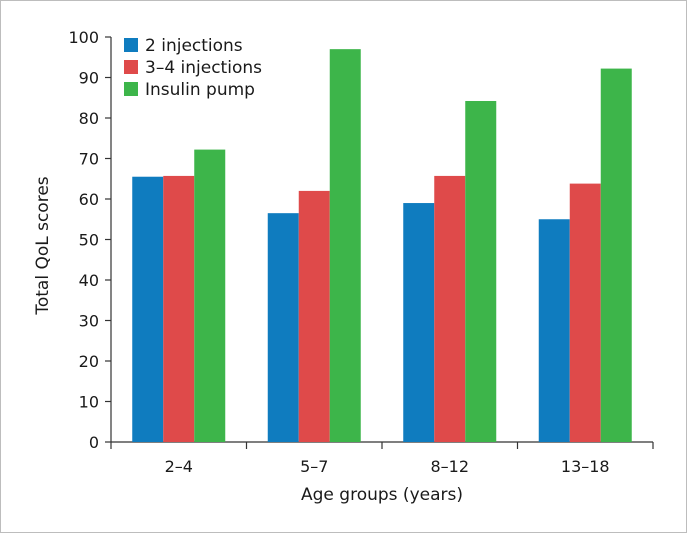 The image size is (687, 536). What do you see at coordinates (89, 78) in the screenshot?
I see `y-tick-label: 90` at bounding box center [89, 78].